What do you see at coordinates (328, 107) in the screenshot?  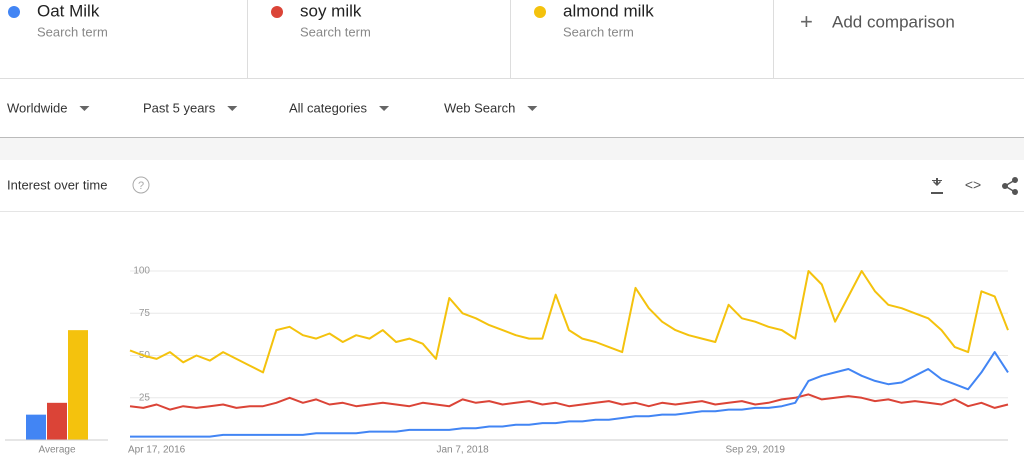 I see `filter: All categories` at bounding box center [328, 107].